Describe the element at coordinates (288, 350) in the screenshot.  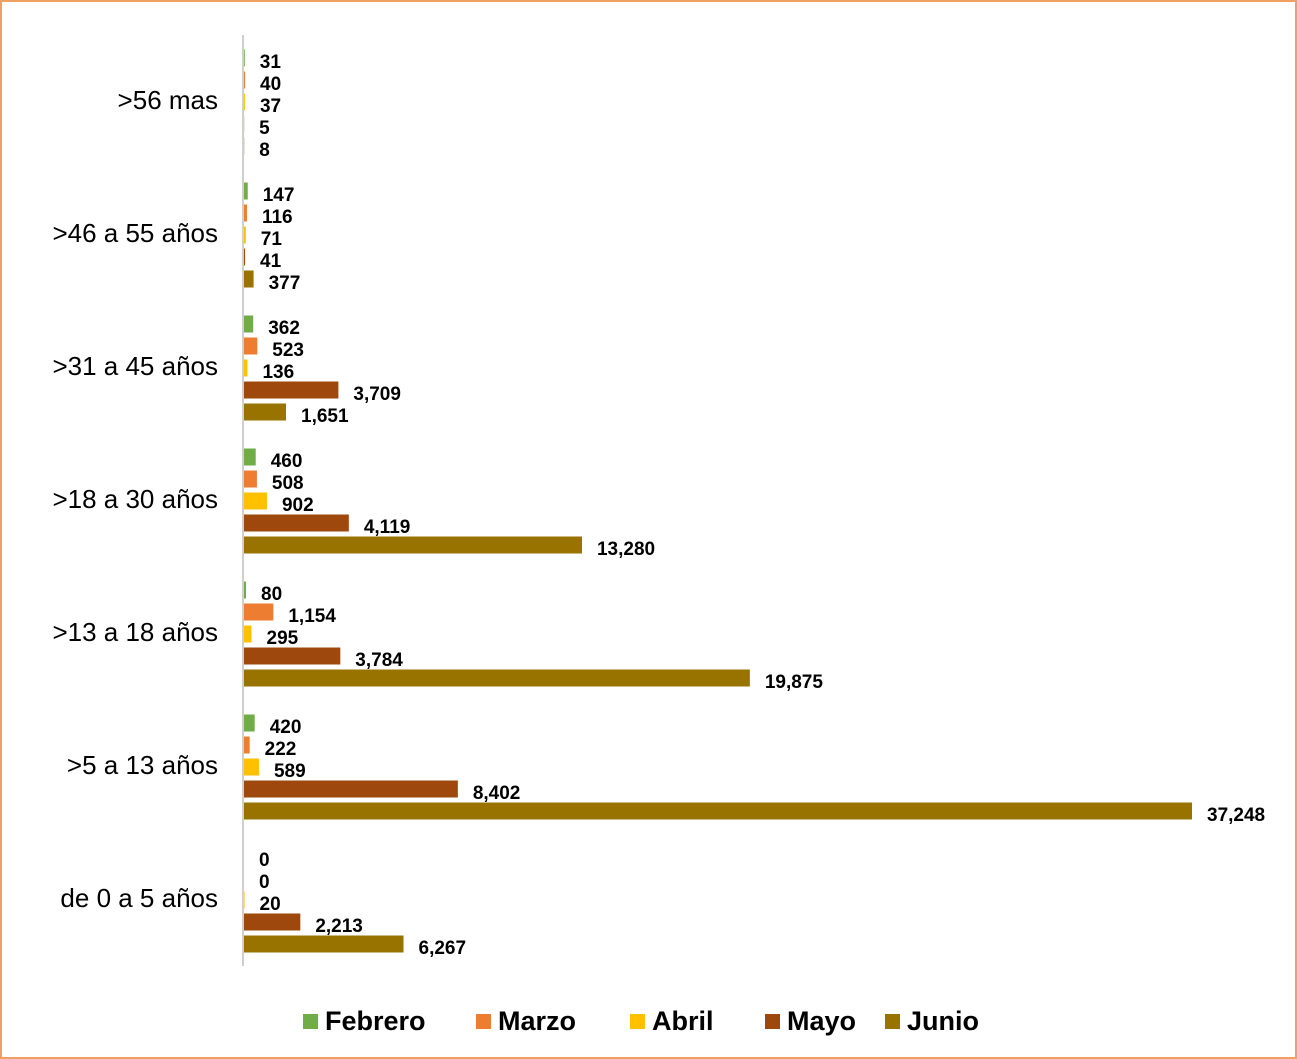
I see `data-label: 523` at that location.